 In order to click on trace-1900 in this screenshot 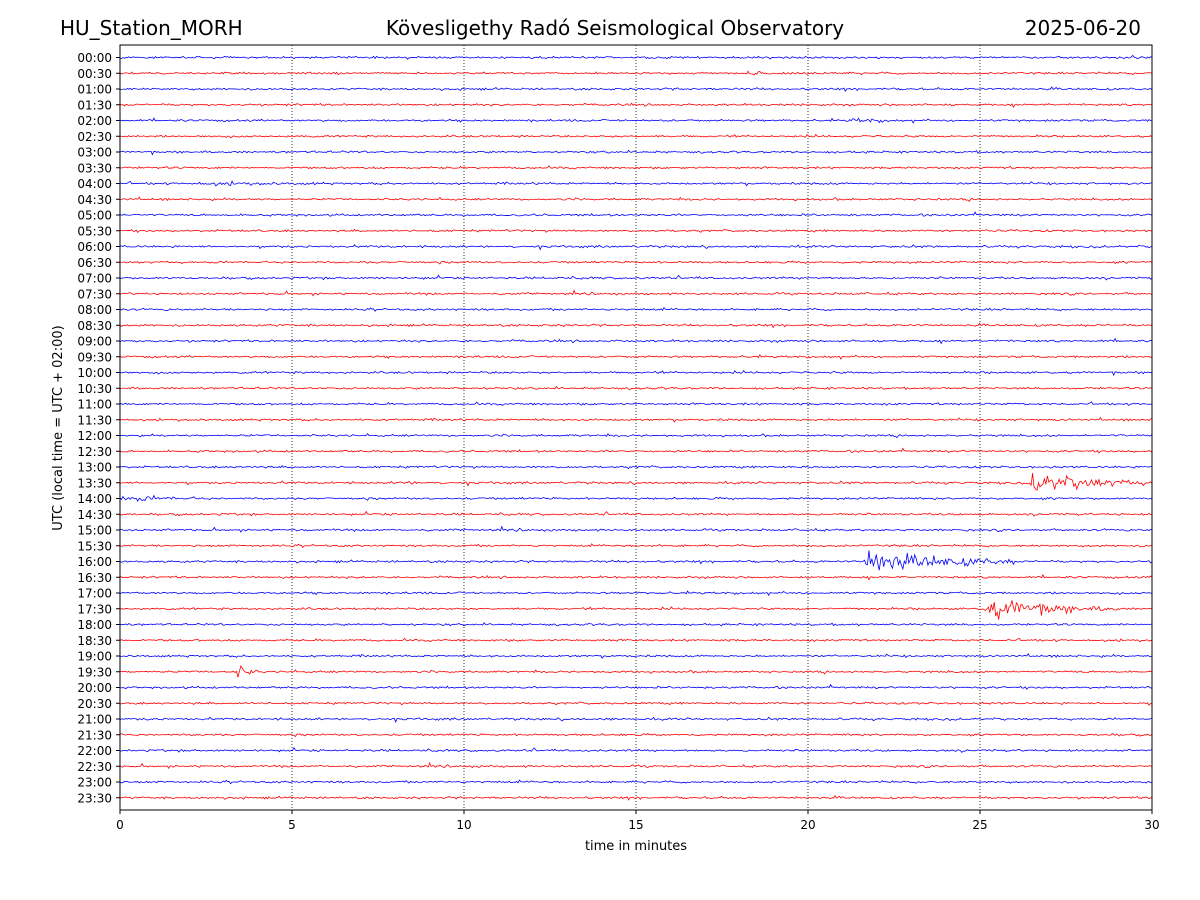, I will do `click(636, 656)`.